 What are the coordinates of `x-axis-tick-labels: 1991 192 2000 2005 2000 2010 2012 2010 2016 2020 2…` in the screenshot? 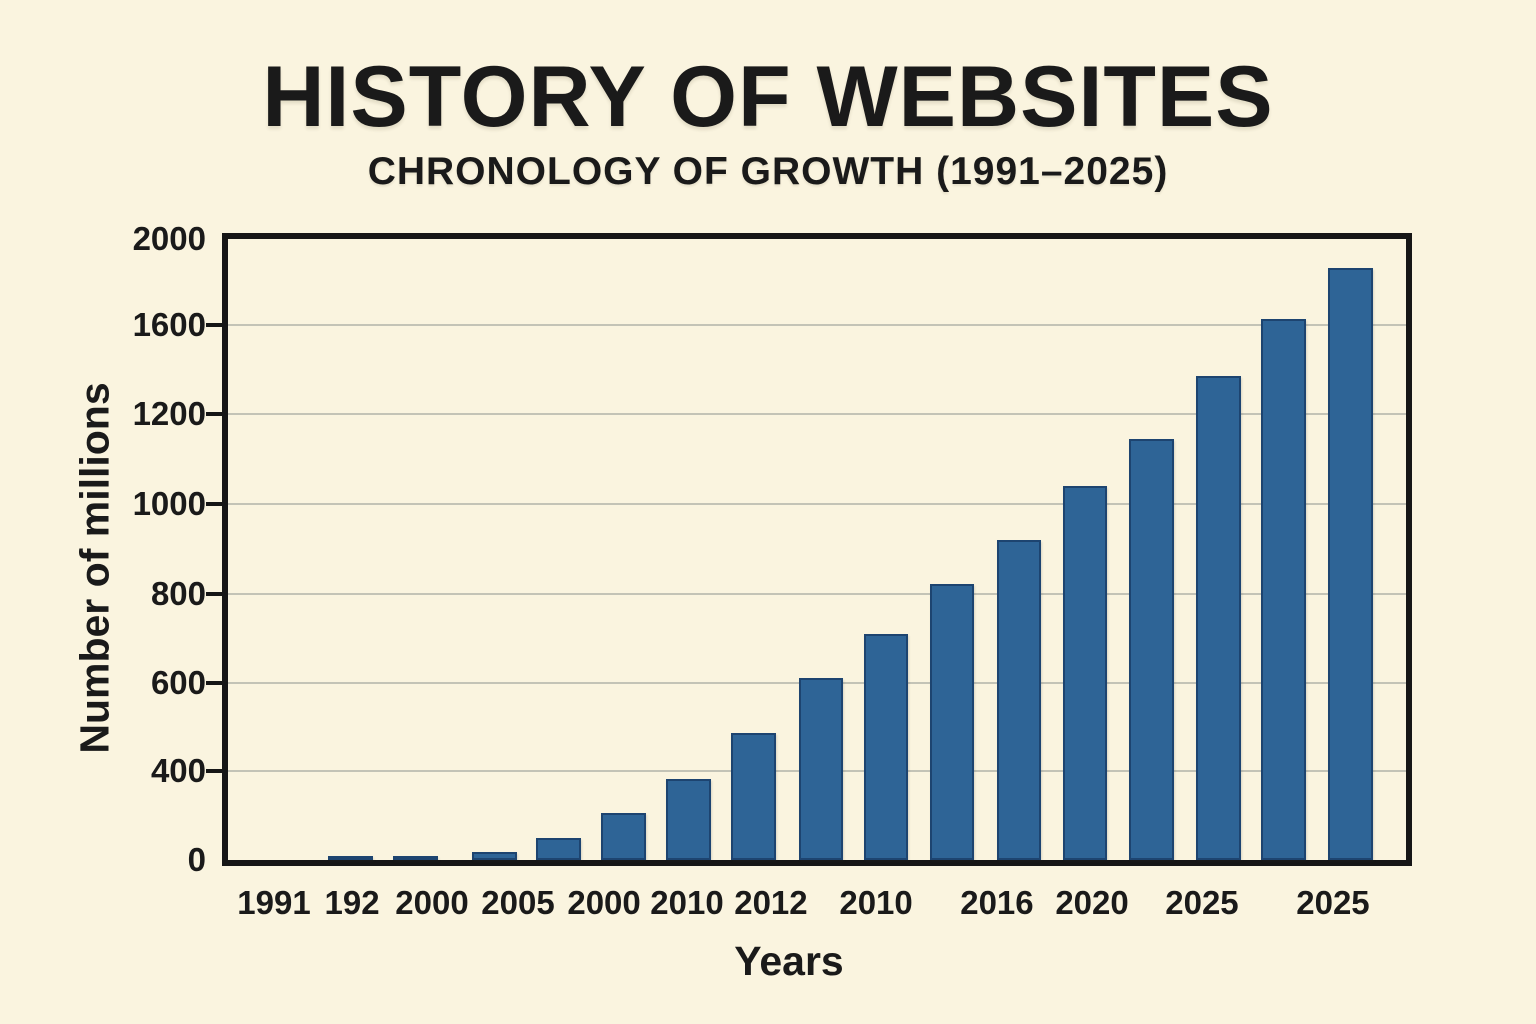 It's located at (816, 907).